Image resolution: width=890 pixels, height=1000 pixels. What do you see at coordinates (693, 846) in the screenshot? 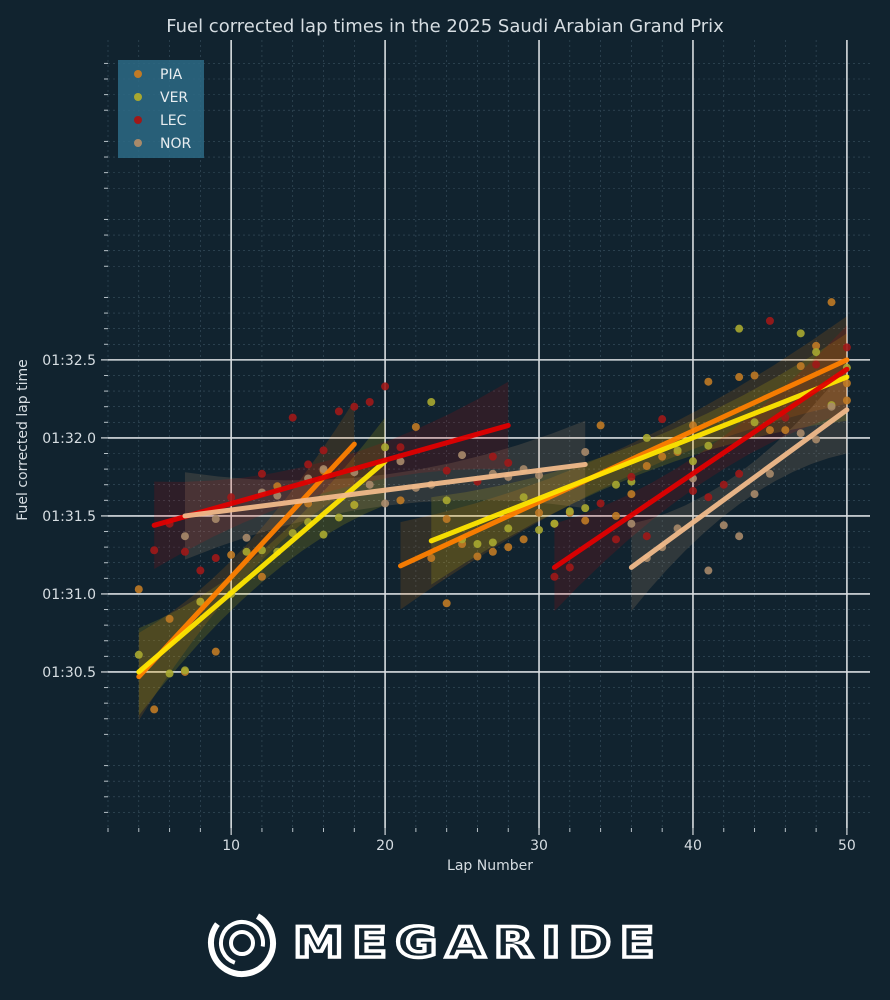
I see `x-tick-label: 40` at bounding box center [693, 846].